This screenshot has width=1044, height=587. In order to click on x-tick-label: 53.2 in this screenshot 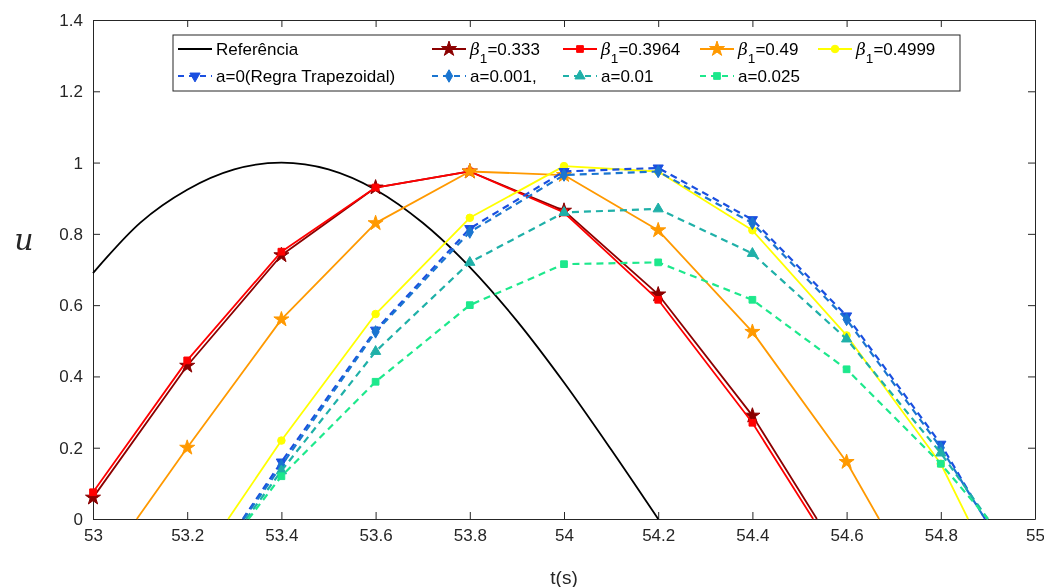, I will do `click(188, 536)`.